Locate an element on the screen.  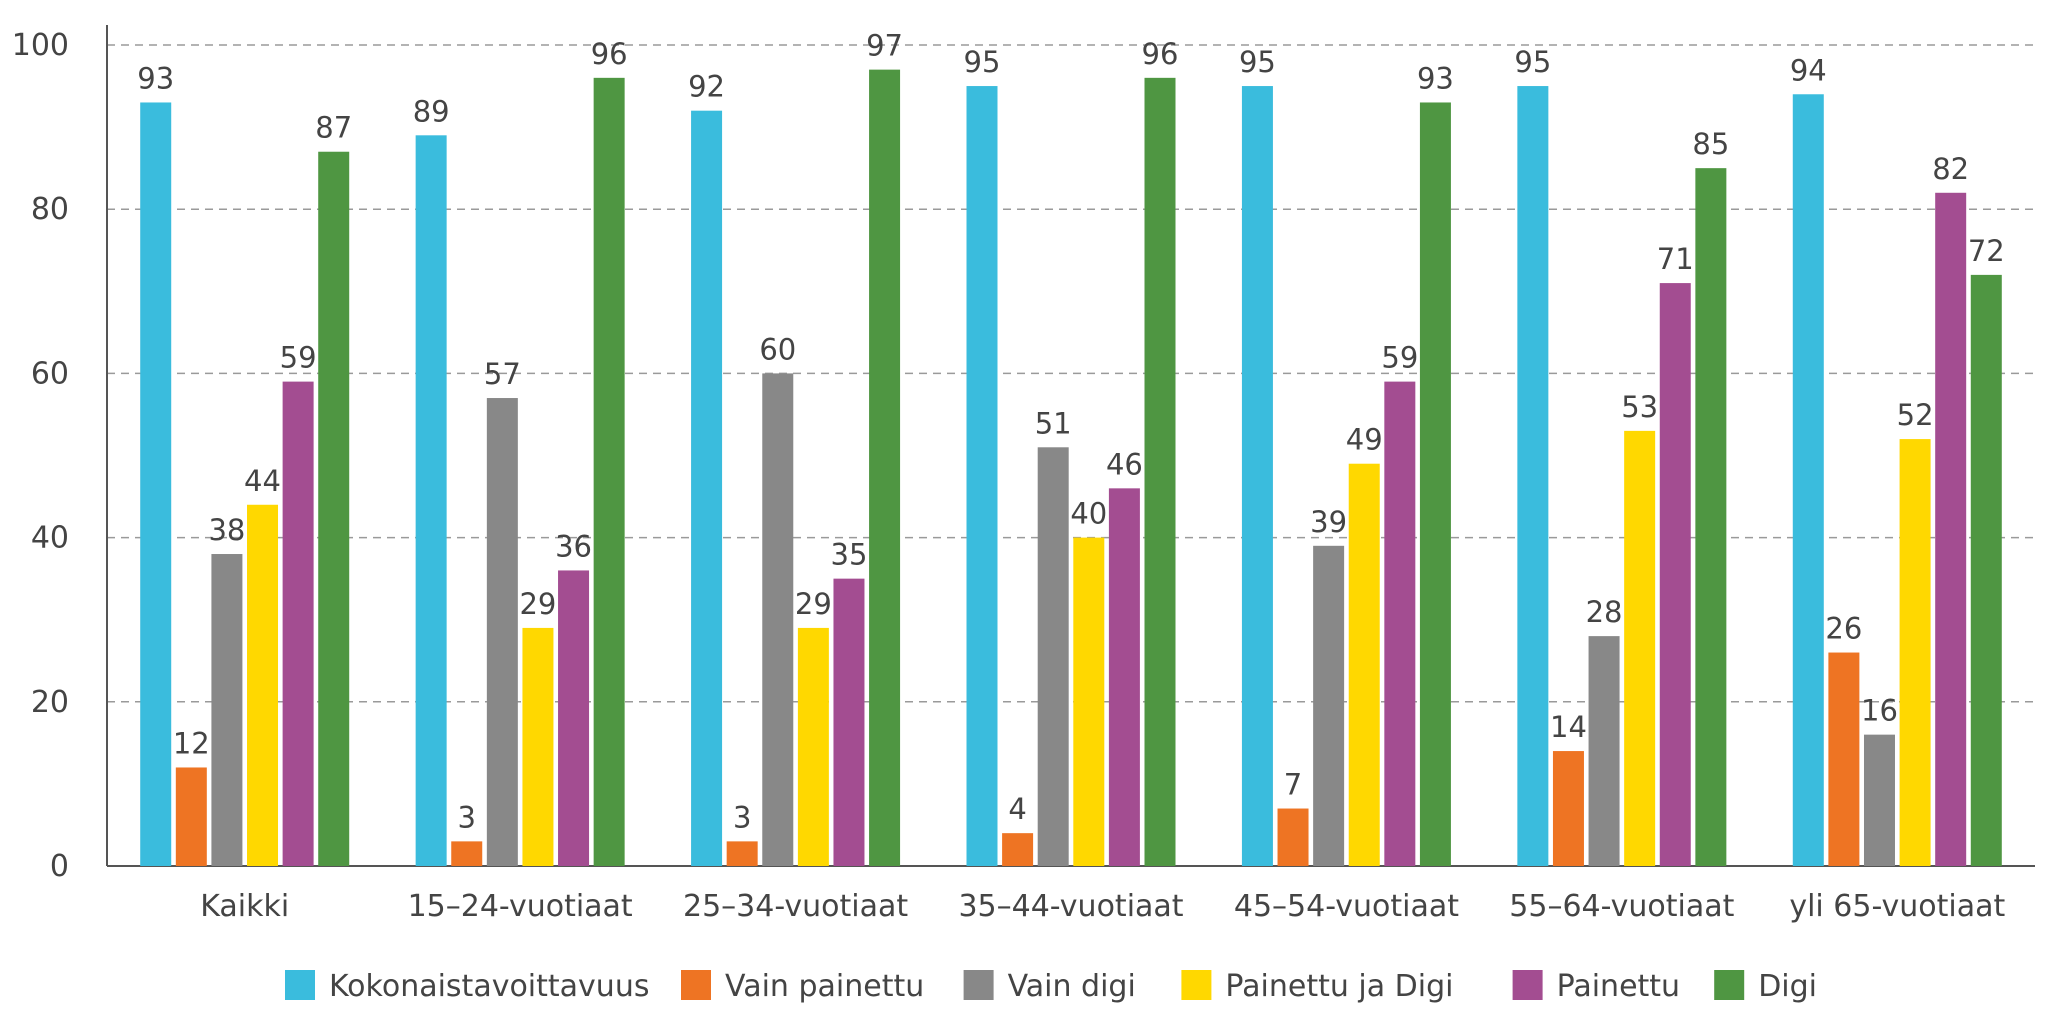
data-label-painettu-ja-digi-5: 53 is located at coordinates (1639, 407).